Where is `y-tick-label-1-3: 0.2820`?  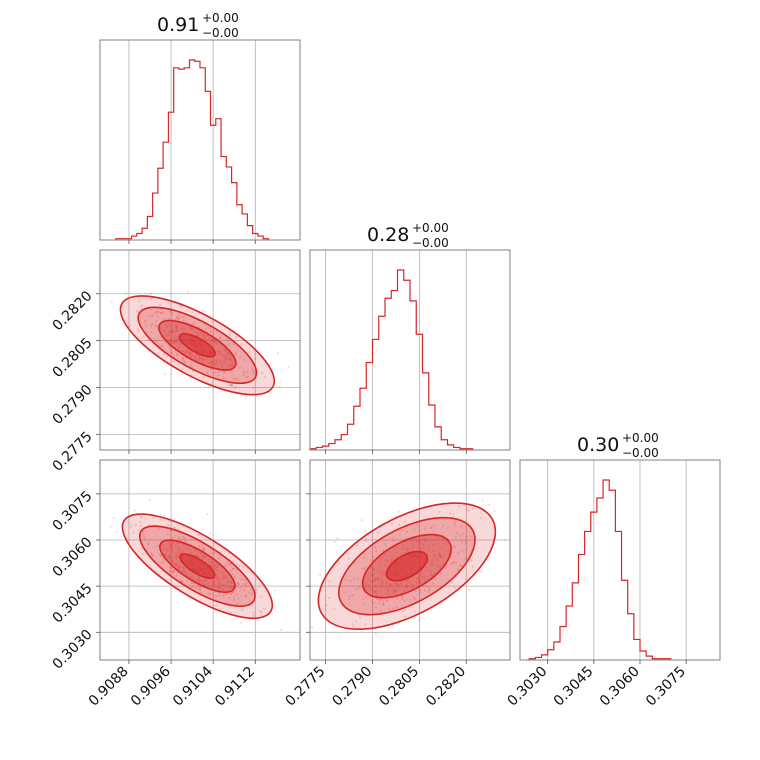 y-tick-label-1-3: 0.2820 is located at coordinates (73, 311).